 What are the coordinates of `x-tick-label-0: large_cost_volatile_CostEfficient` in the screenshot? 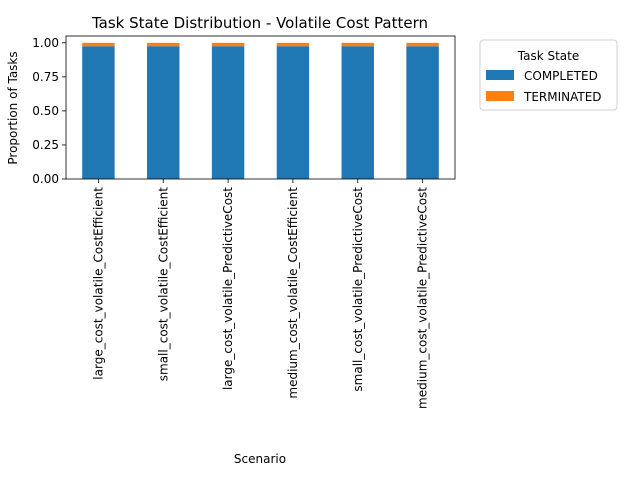 It's located at (98, 283).